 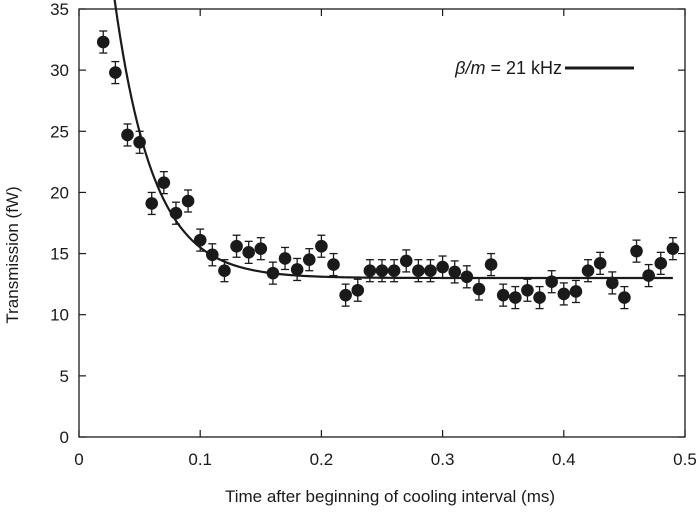 I want to click on x-tick-label: 0.3, so click(x=443, y=459).